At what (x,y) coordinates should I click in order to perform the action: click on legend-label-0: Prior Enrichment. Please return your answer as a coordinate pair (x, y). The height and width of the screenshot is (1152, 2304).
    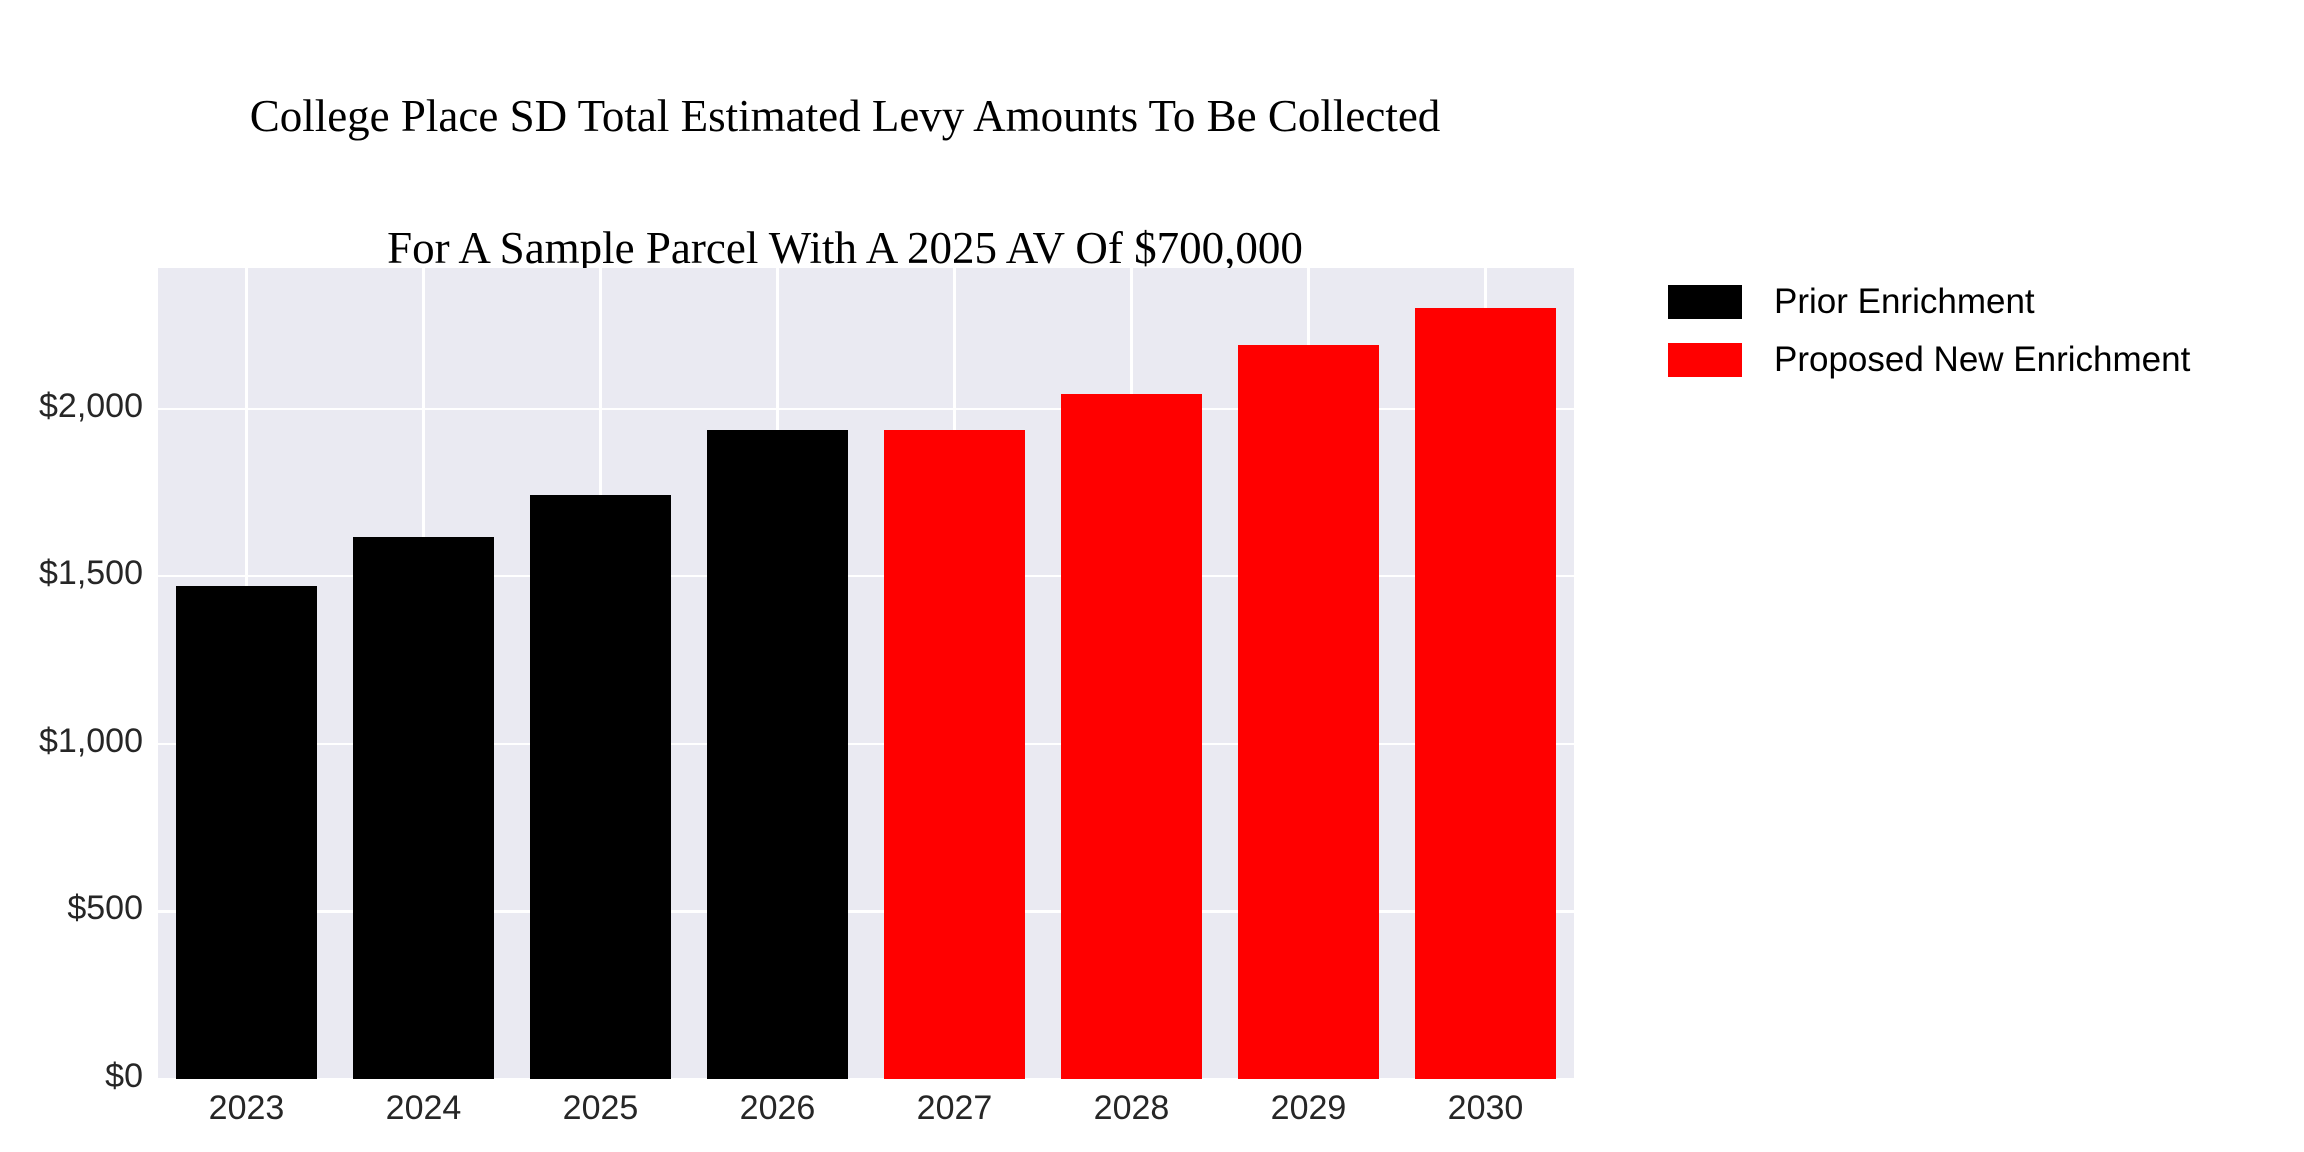
    Looking at the image, I should click on (1904, 301).